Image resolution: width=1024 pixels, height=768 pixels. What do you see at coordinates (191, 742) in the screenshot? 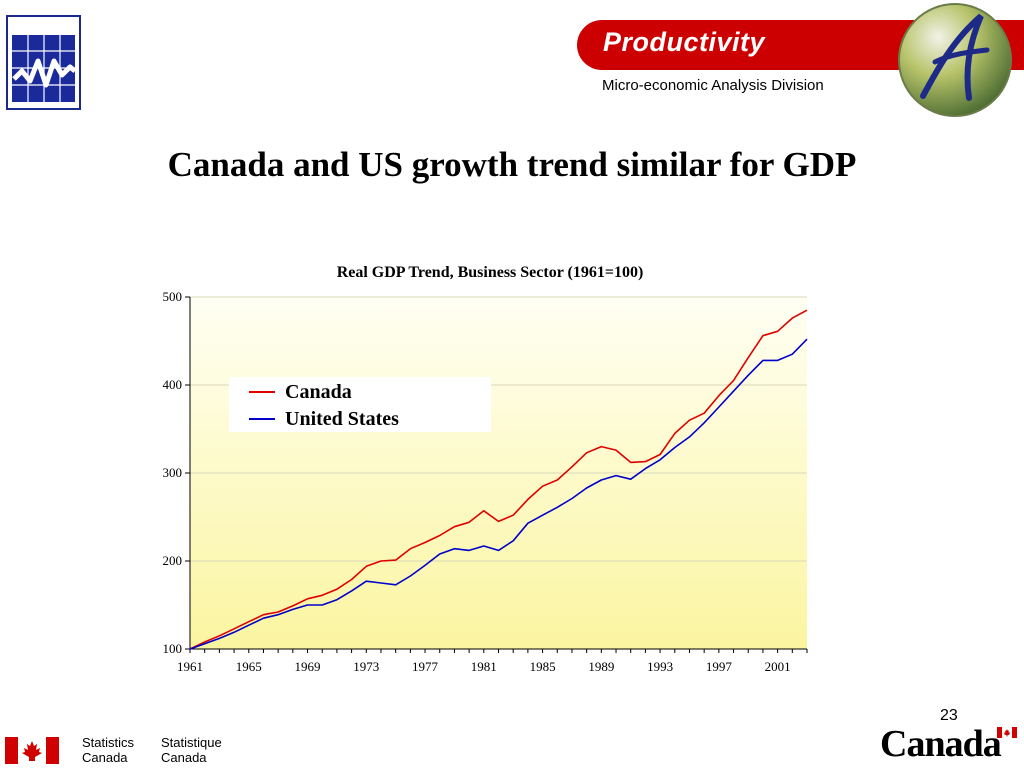
I see `statcan-fr-line-1: Statistique` at bounding box center [191, 742].